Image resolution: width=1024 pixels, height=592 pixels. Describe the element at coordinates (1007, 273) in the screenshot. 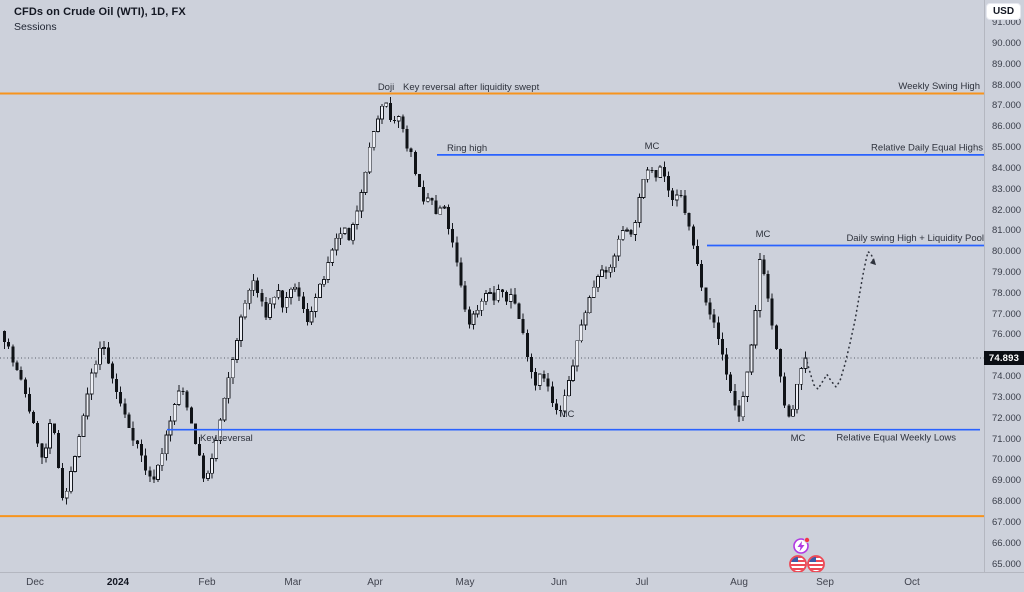

I see `price-axis-label: 79.000` at that location.